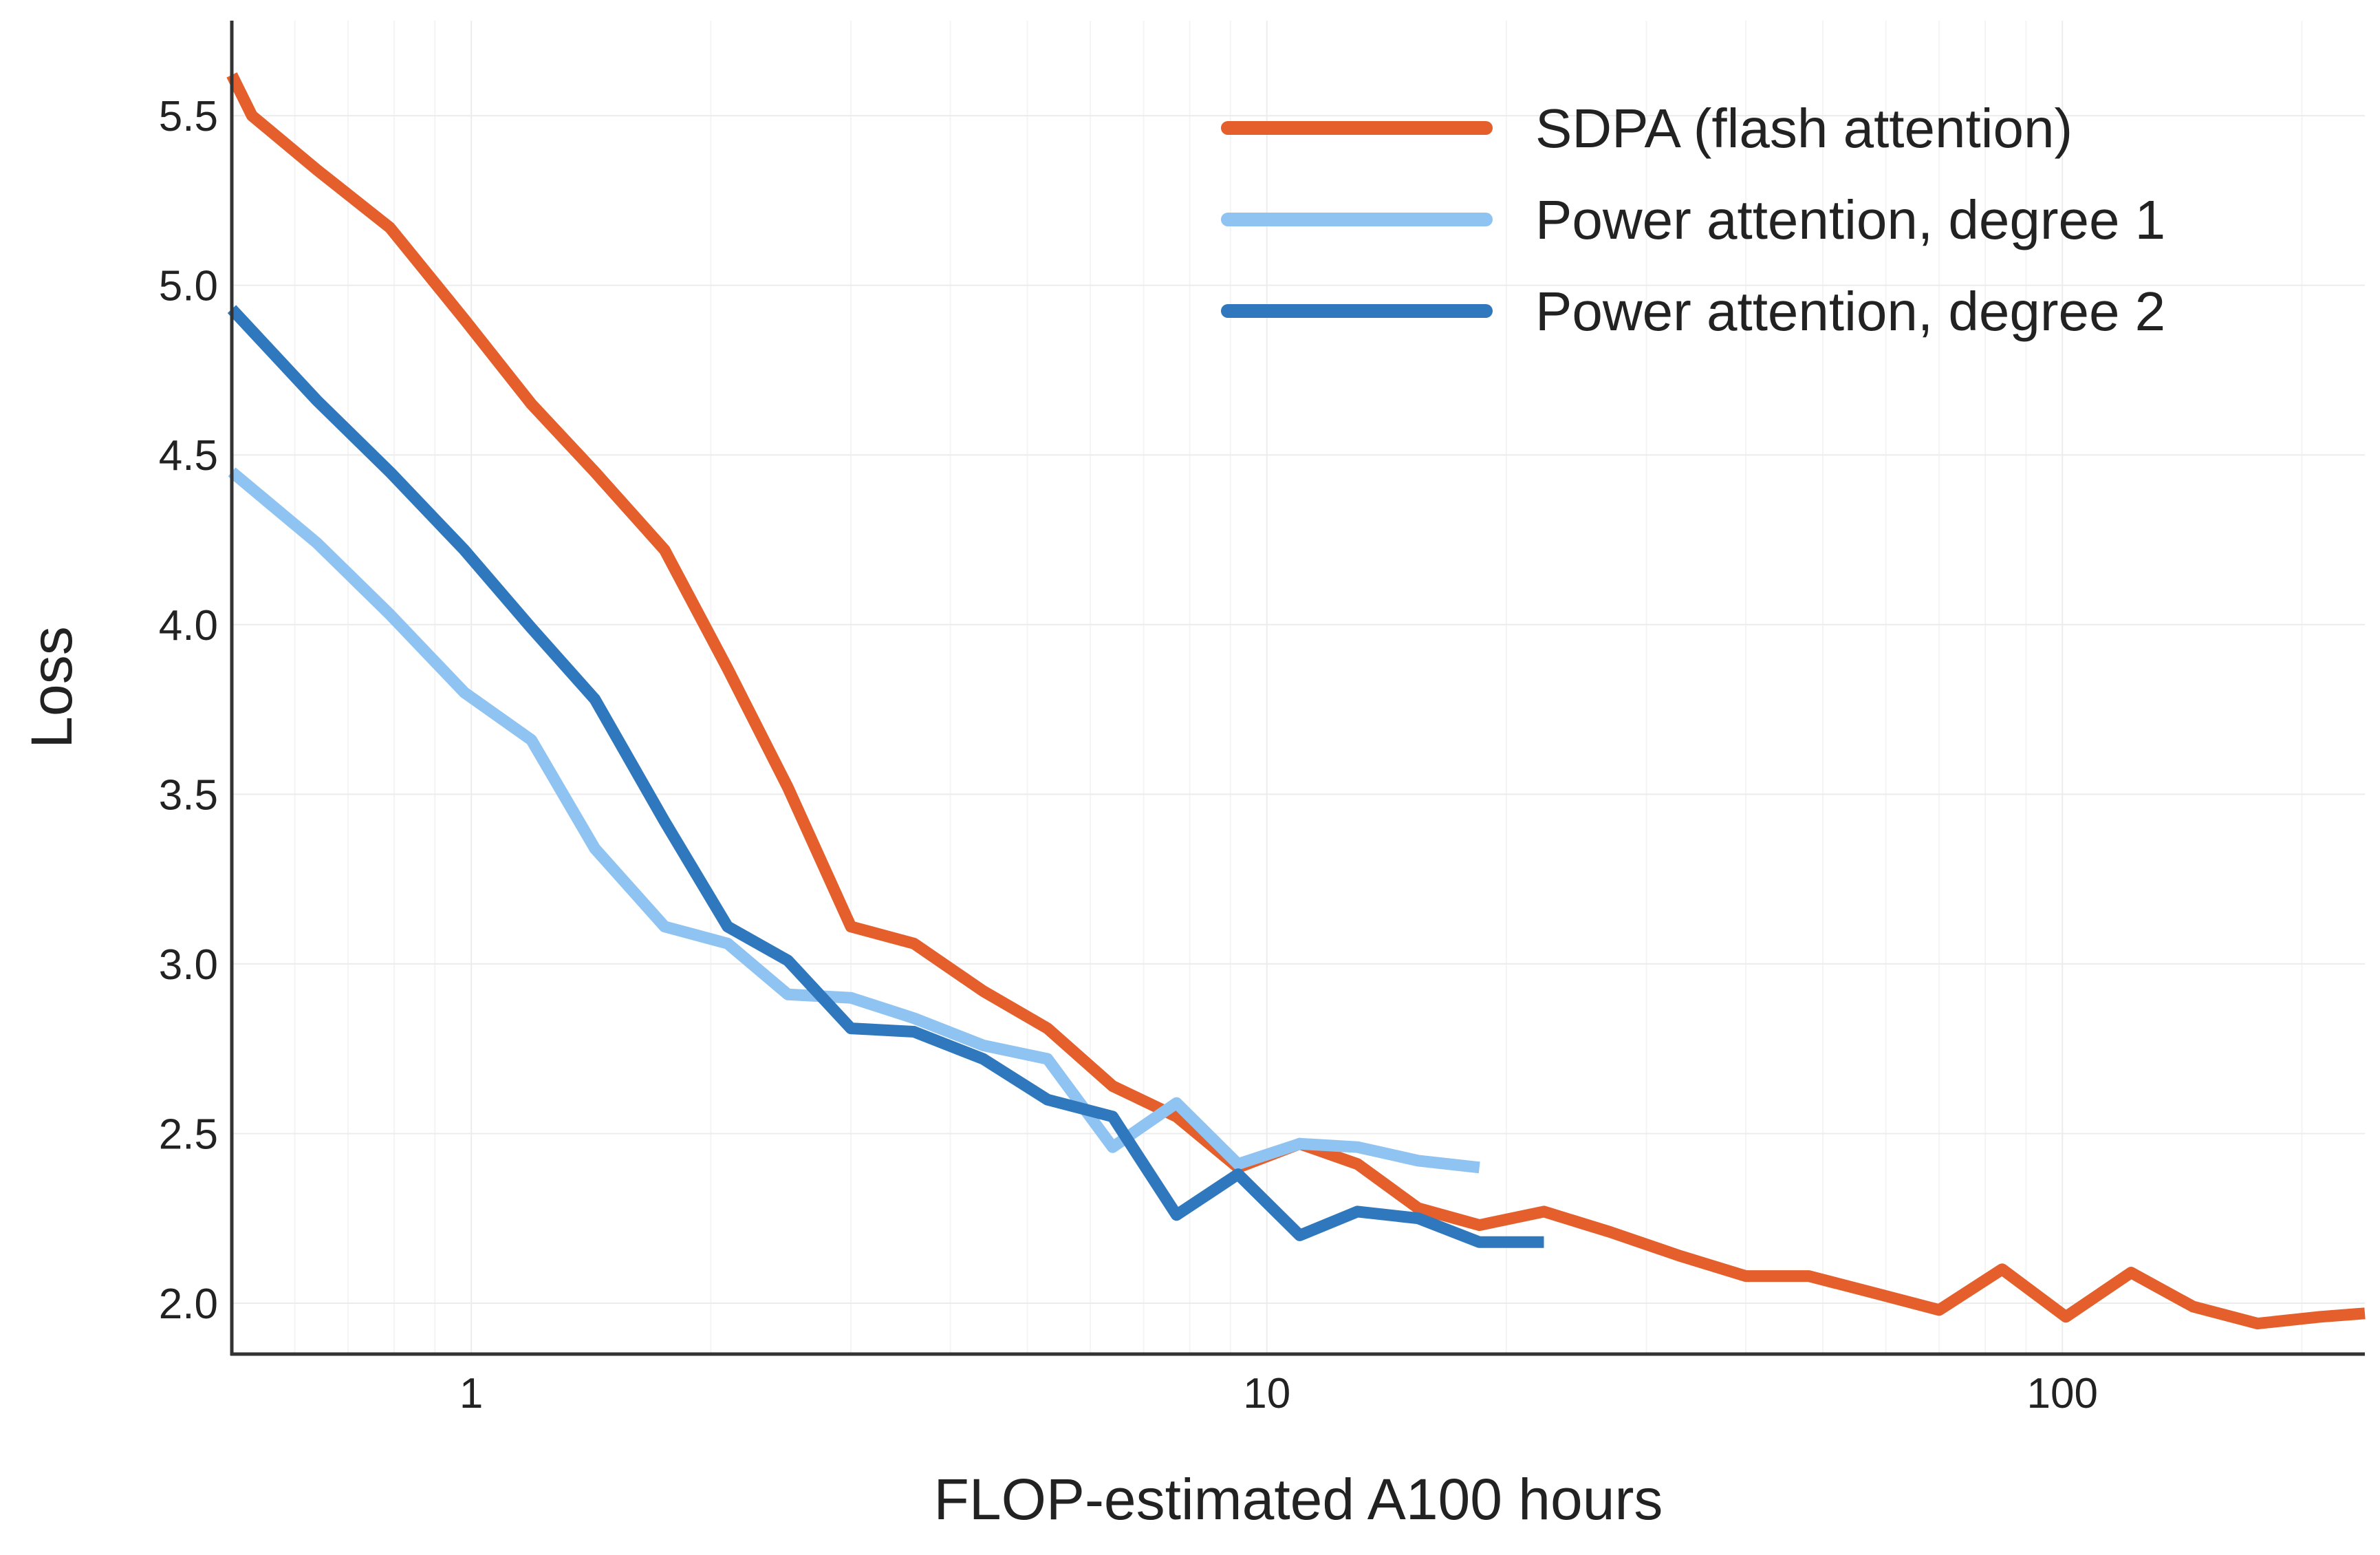 This screenshot has width=2380, height=1555. What do you see at coordinates (188, 456) in the screenshot?
I see `y-tick-label: 4.5` at bounding box center [188, 456].